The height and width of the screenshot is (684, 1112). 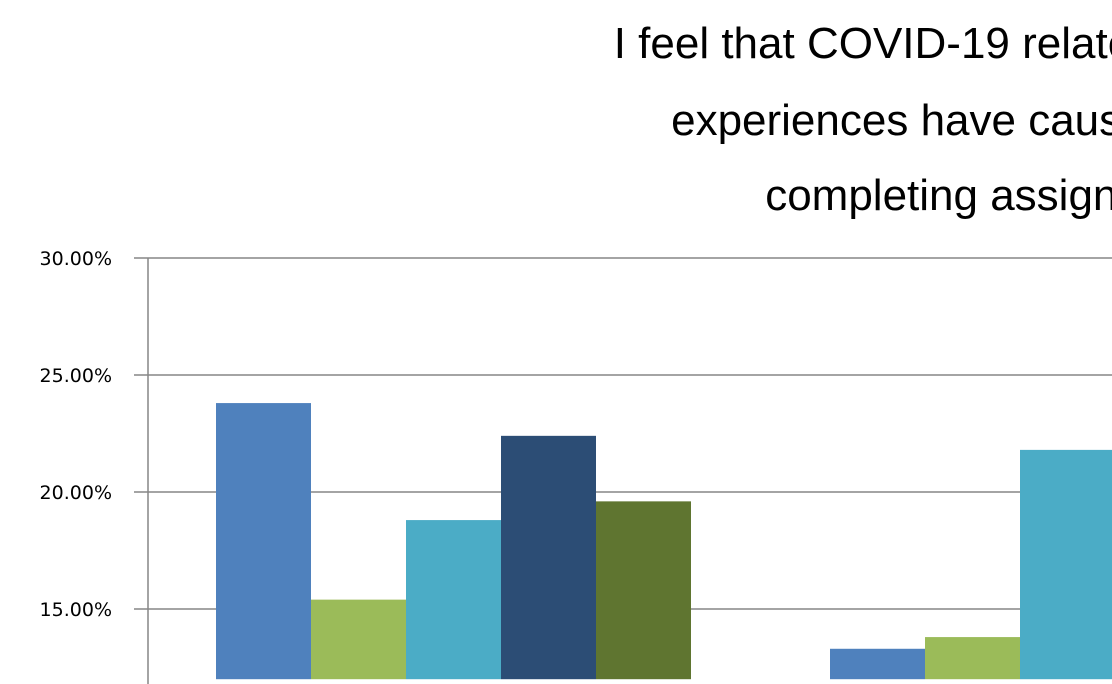 I want to click on chart-title-line: experiences have caused diffi, so click(x=891, y=120).